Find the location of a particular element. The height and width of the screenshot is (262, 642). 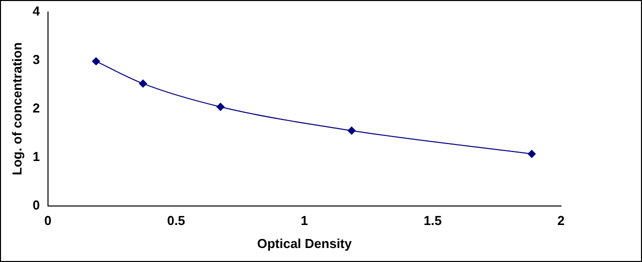

x-tick-label: 2 is located at coordinates (561, 220).